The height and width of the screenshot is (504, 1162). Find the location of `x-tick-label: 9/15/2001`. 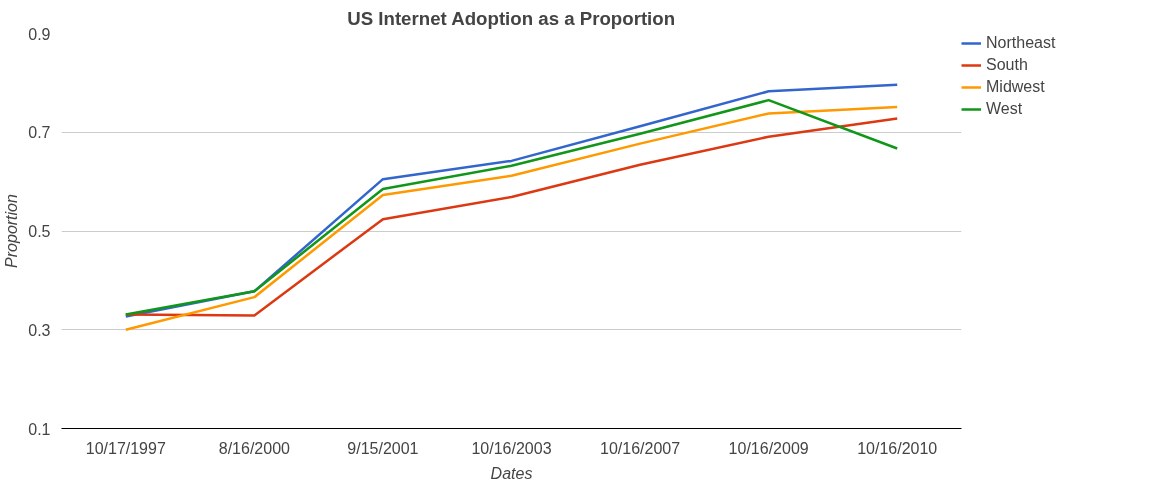

x-tick-label: 9/15/2001 is located at coordinates (383, 448).